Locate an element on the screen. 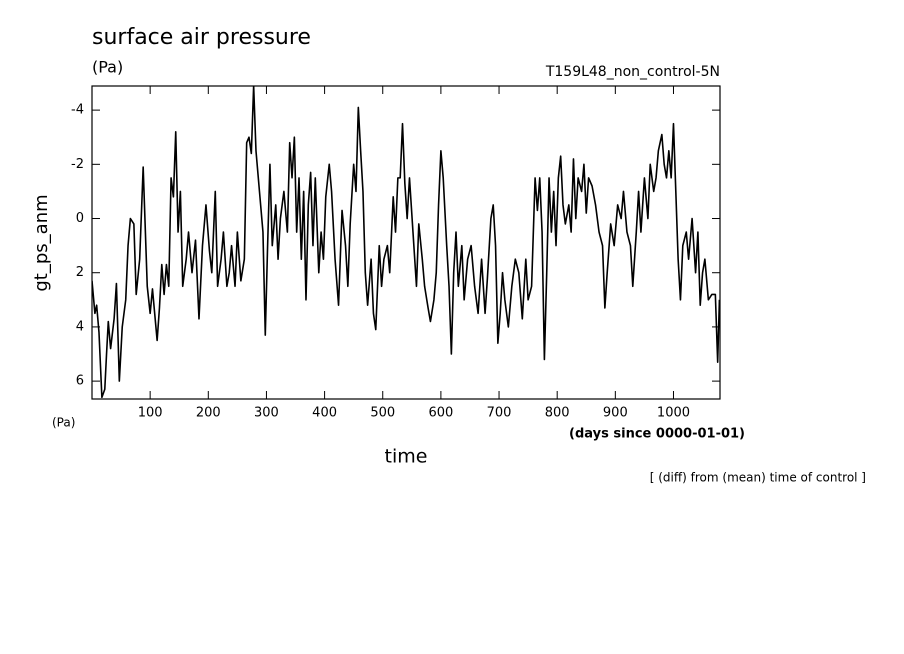 The width and height of the screenshot is (904, 654). y-axis-label: gt_ps_anm is located at coordinates (41, 242).